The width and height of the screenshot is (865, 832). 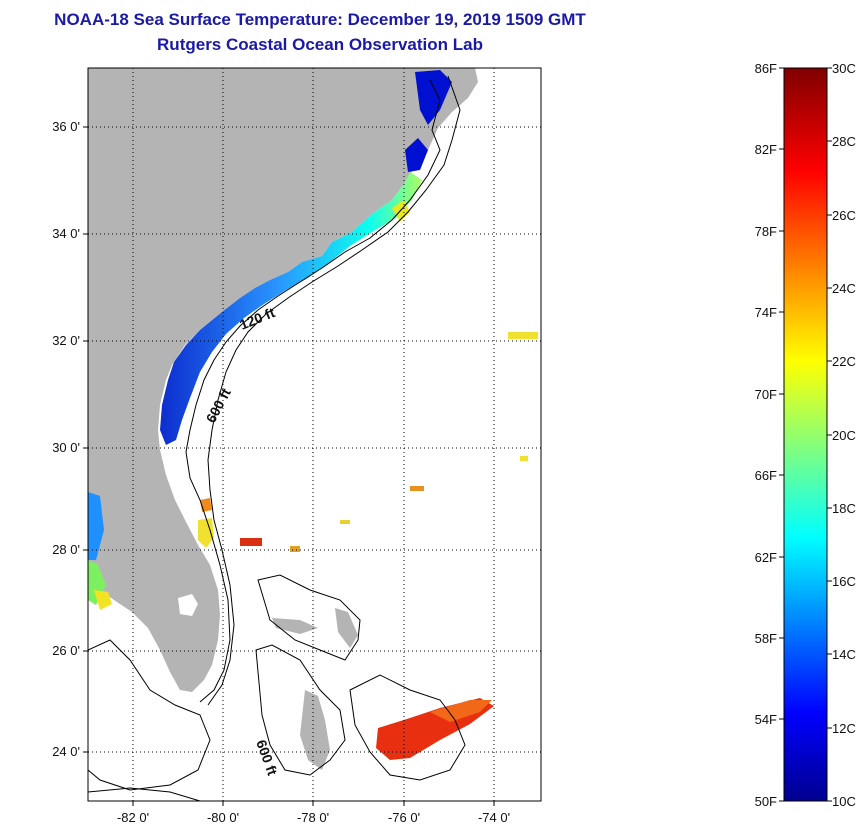 I want to click on colorbar-f-label: 62F, so click(x=766, y=557).